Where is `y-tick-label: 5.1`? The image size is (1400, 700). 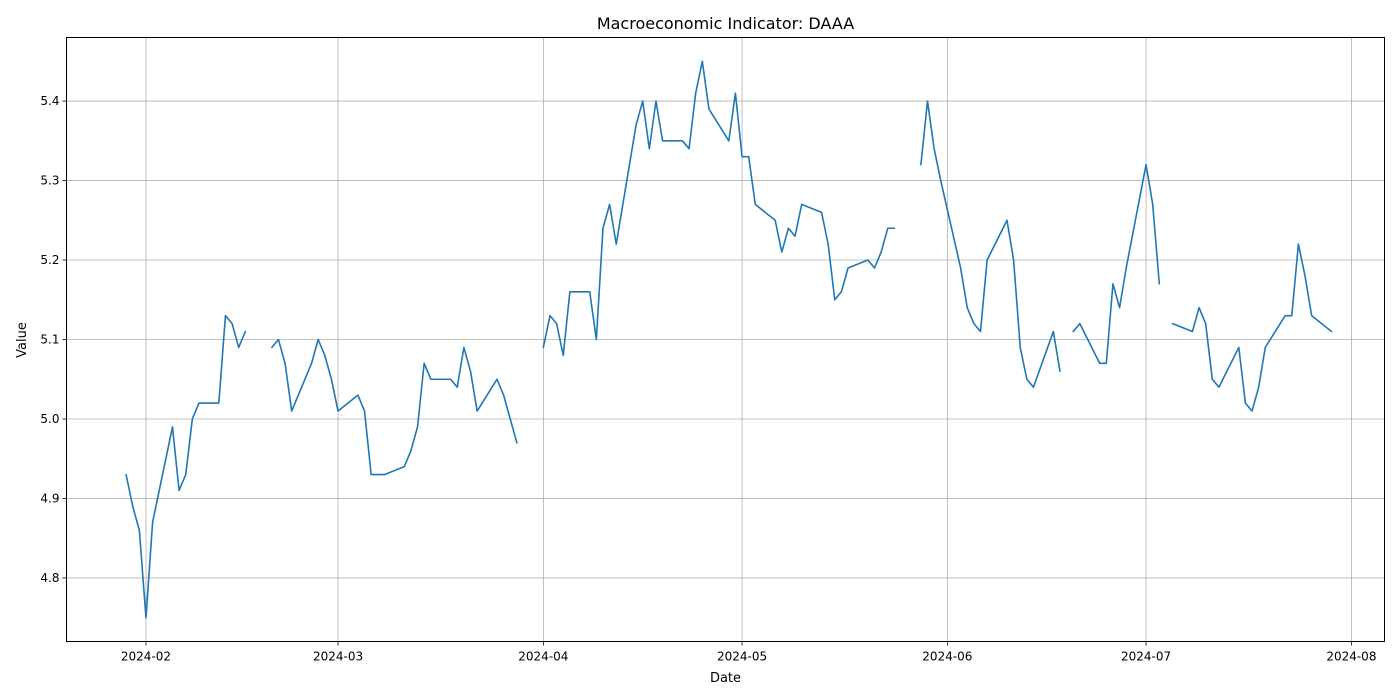 y-tick-label: 5.1 is located at coordinates (49, 340).